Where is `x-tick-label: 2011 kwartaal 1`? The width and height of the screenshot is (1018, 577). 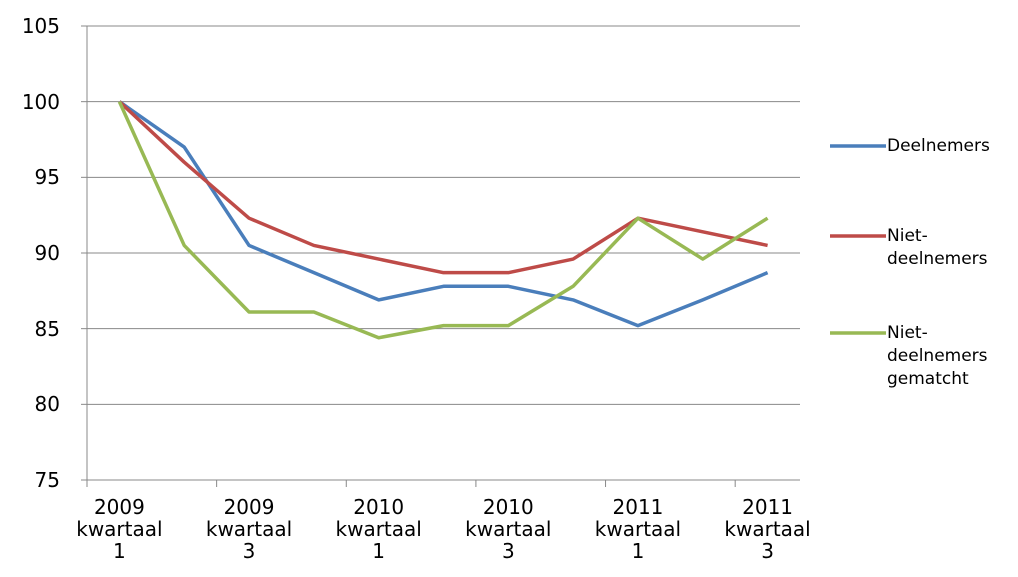 x-tick-label: 2011 kwartaal 1 is located at coordinates (638, 529).